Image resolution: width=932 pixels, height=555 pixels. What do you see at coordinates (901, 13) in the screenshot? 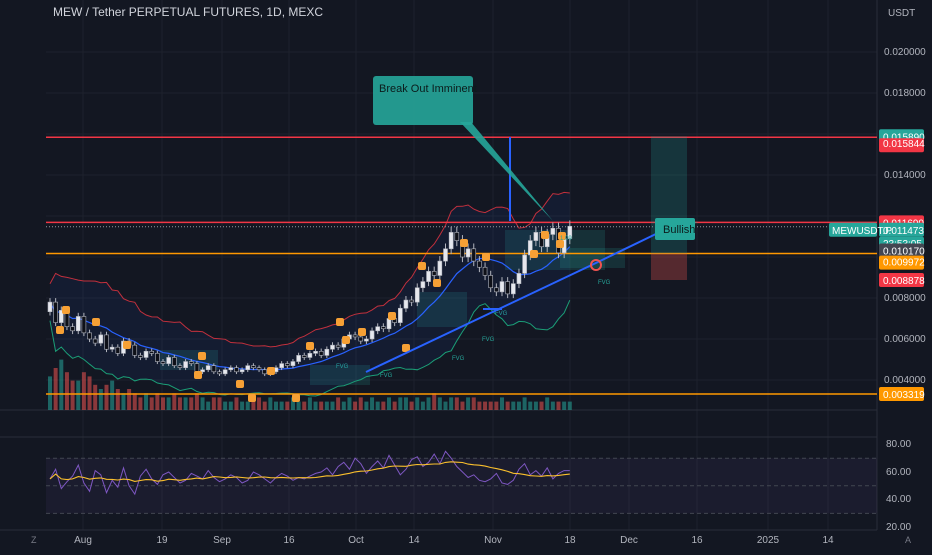
I see `currency-label: USDT` at bounding box center [901, 13].